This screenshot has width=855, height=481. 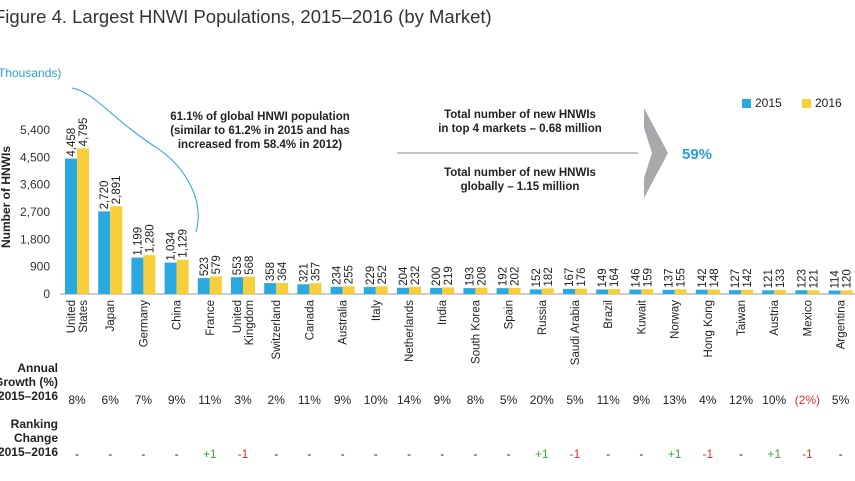 What do you see at coordinates (675, 400) in the screenshot?
I see `growth-value: 13%` at bounding box center [675, 400].